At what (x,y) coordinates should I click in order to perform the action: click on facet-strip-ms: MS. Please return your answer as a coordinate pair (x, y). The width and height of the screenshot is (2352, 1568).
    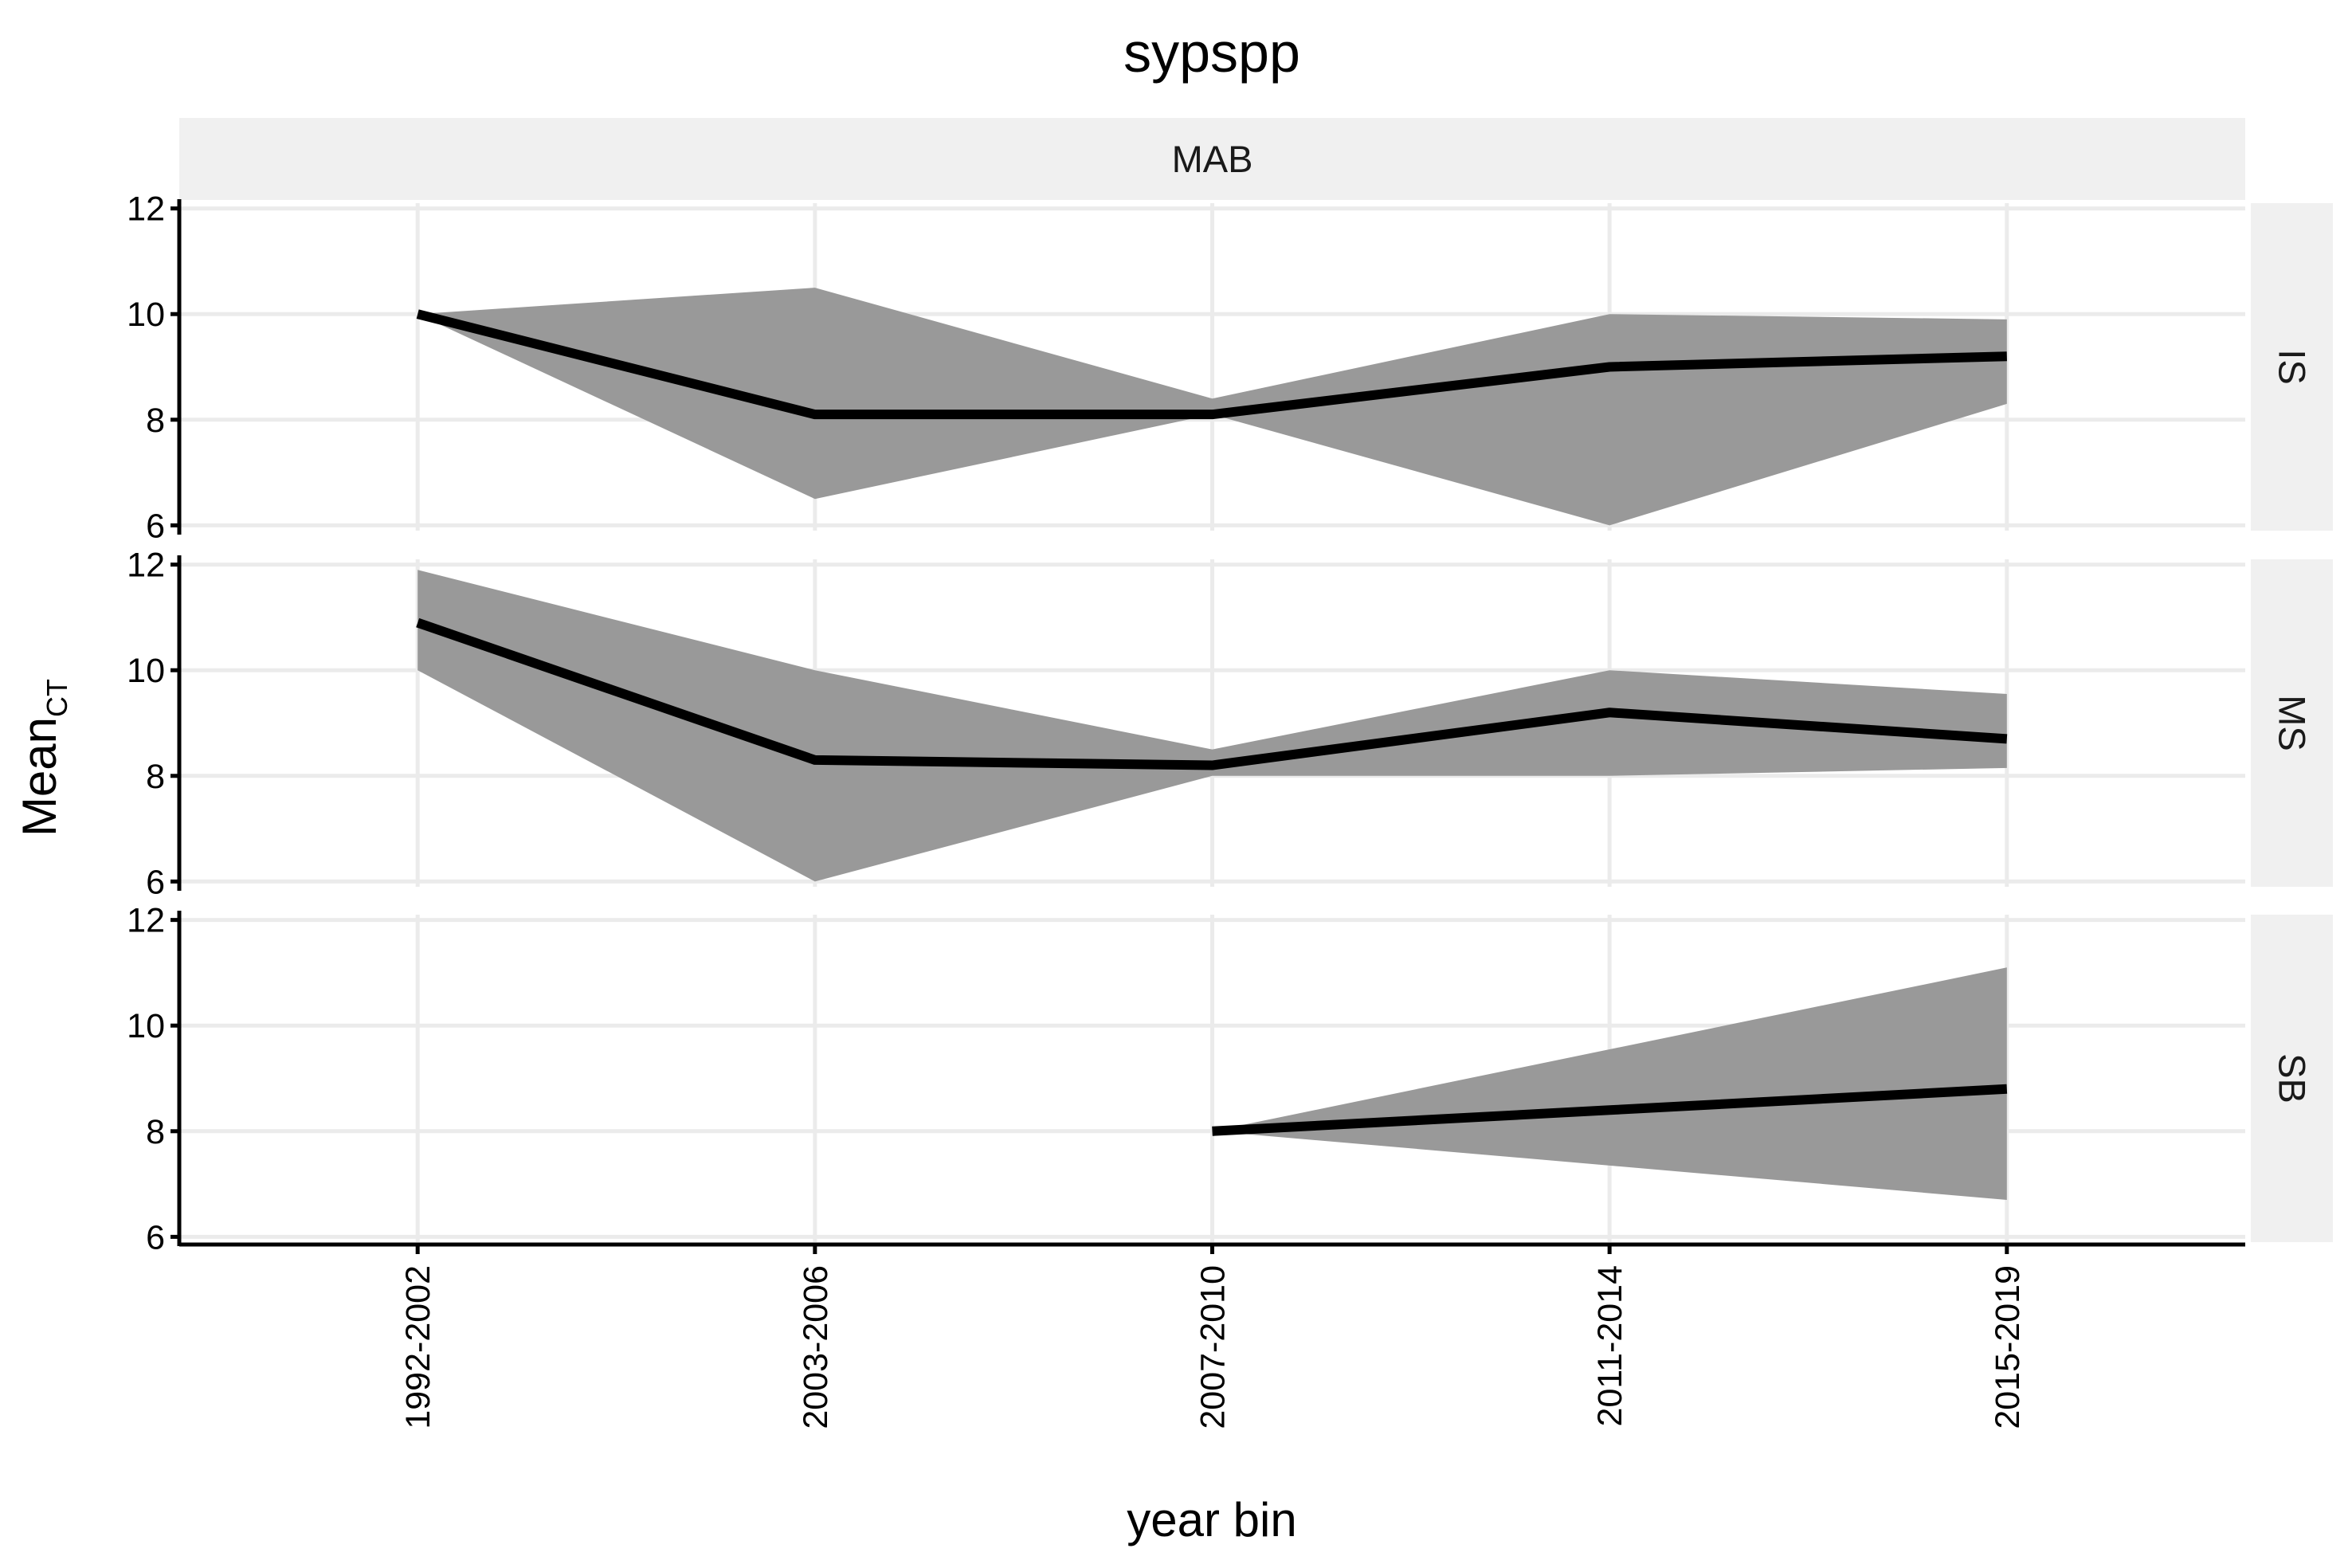
    Looking at the image, I should click on (2292, 723).